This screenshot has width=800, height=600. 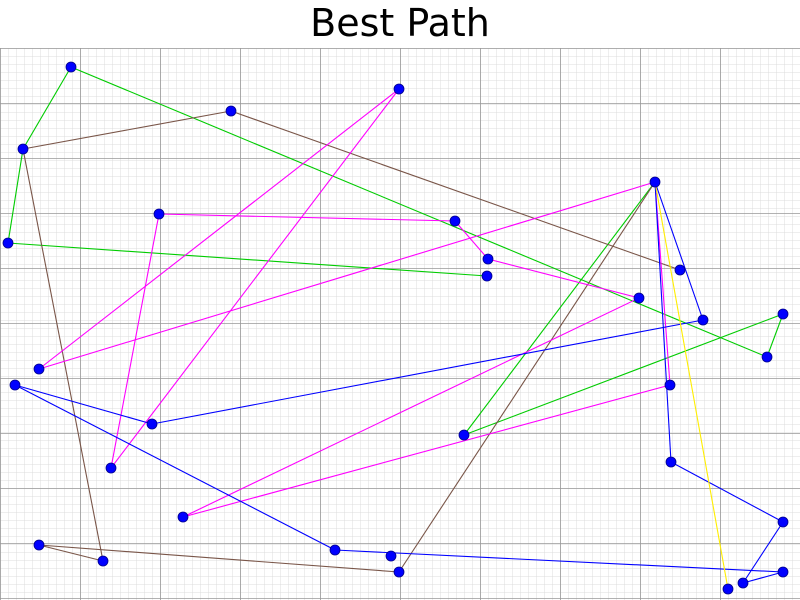 I want to click on path-4-edge, so click(x=691, y=385).